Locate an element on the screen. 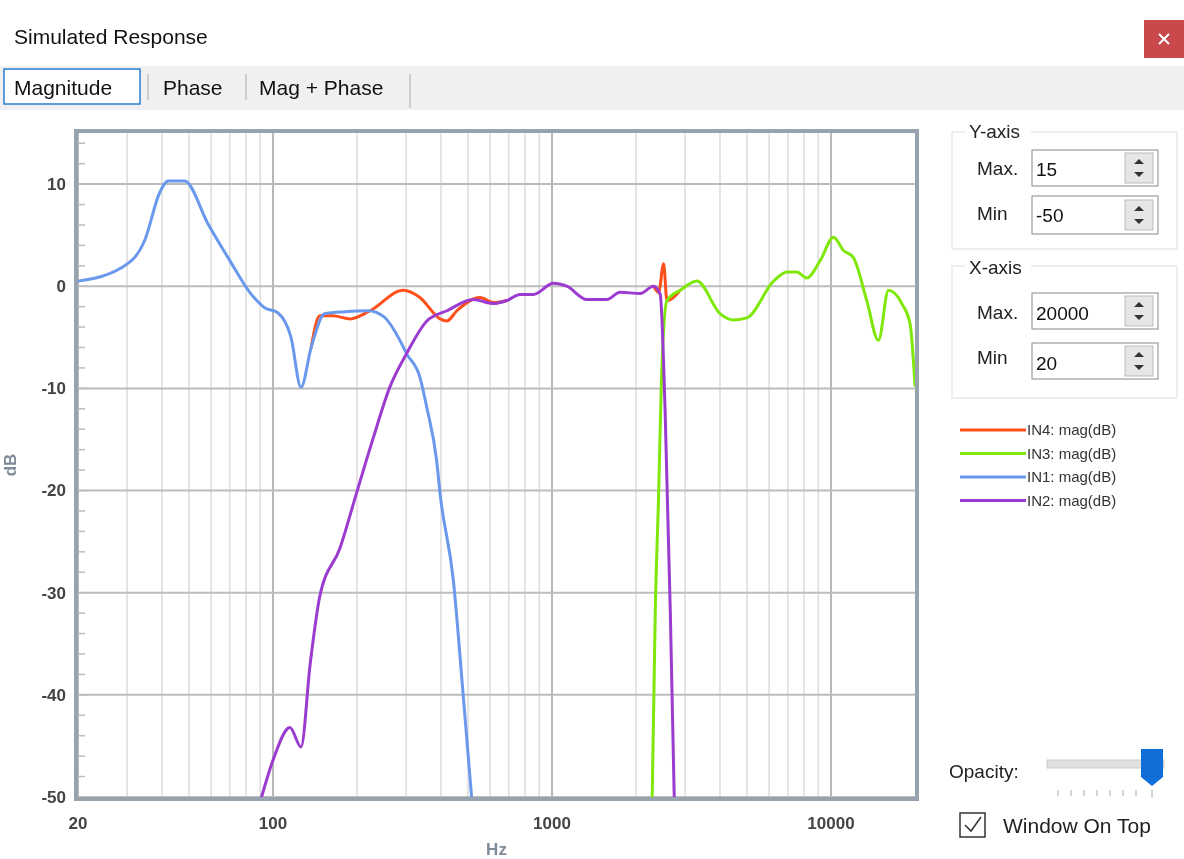 This screenshot has height=859, width=1184. text: Phase is located at coordinates (193, 87).